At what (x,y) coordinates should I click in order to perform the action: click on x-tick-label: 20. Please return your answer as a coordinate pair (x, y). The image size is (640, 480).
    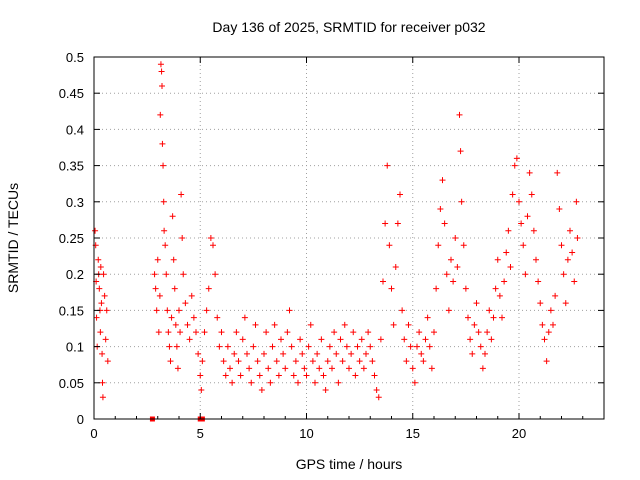
    Looking at the image, I should click on (519, 433).